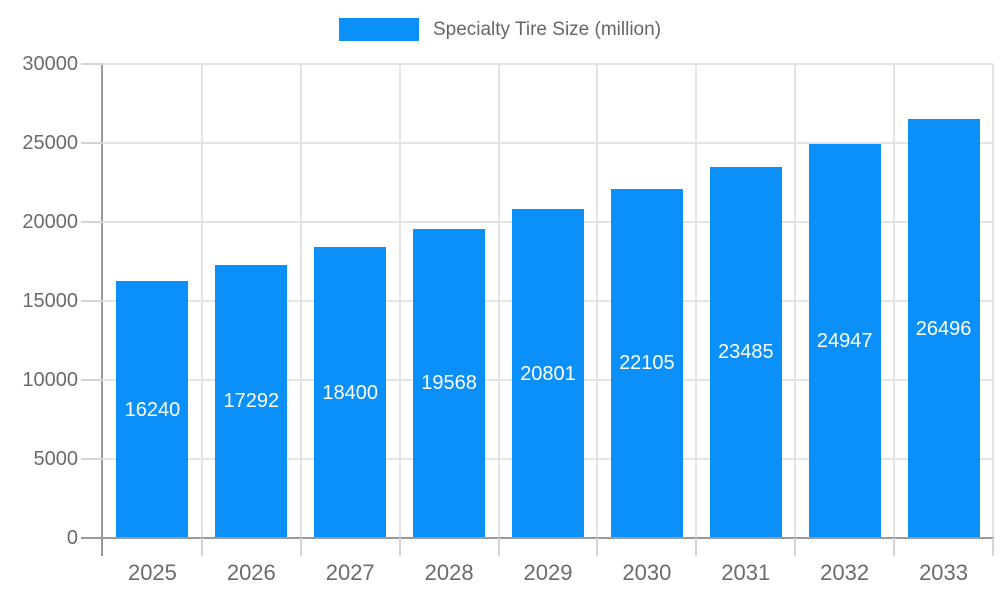 The width and height of the screenshot is (1000, 600). Describe the element at coordinates (251, 572) in the screenshot. I see `x-axis-tick-label: 2026` at that location.